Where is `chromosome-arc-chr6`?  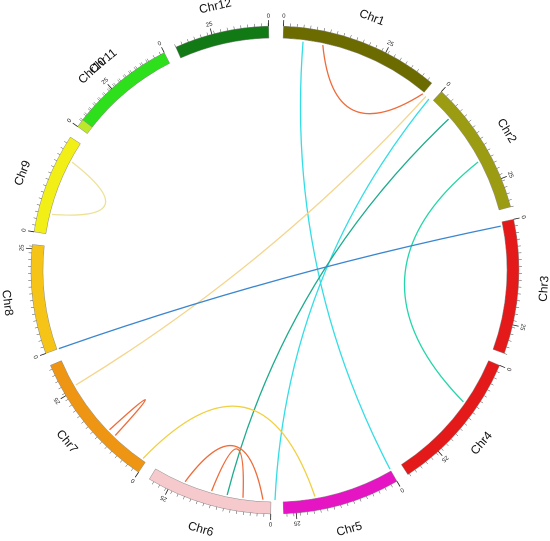
chromosome-arc-chr6 is located at coordinates (210, 491).